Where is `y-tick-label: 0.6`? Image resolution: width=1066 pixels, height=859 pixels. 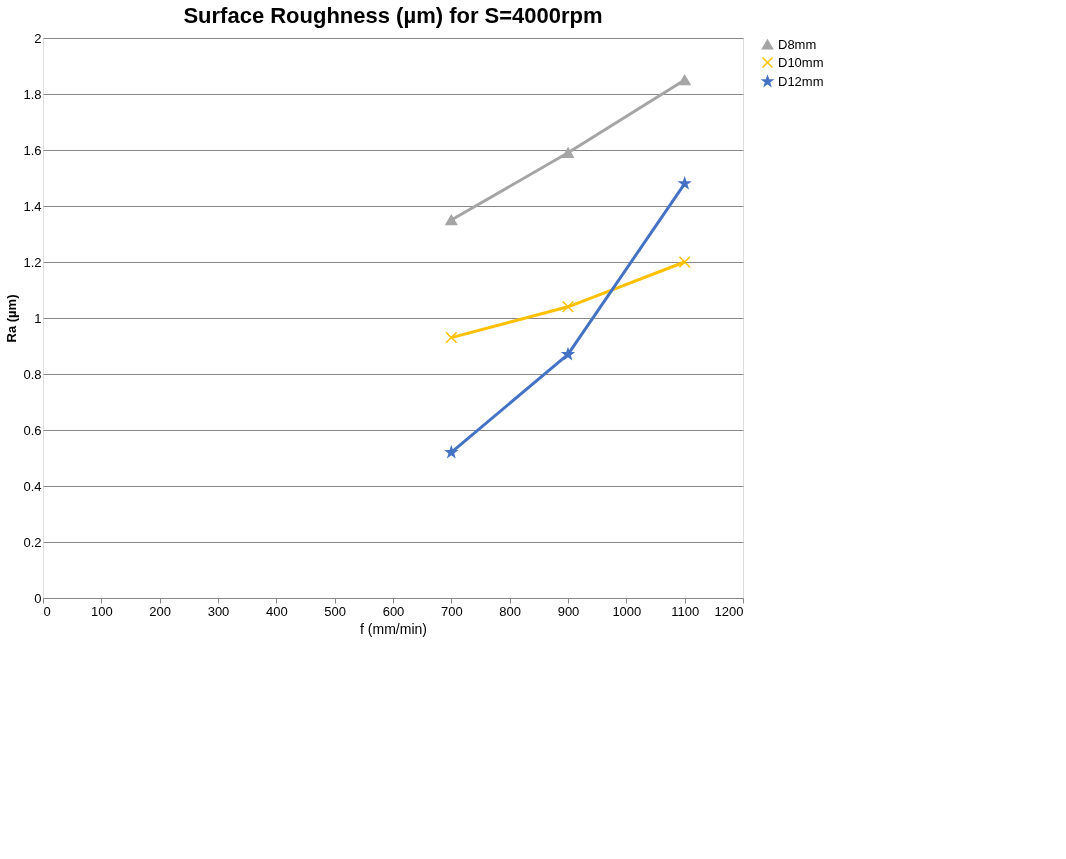
y-tick-label: 0.6 is located at coordinates (32, 430).